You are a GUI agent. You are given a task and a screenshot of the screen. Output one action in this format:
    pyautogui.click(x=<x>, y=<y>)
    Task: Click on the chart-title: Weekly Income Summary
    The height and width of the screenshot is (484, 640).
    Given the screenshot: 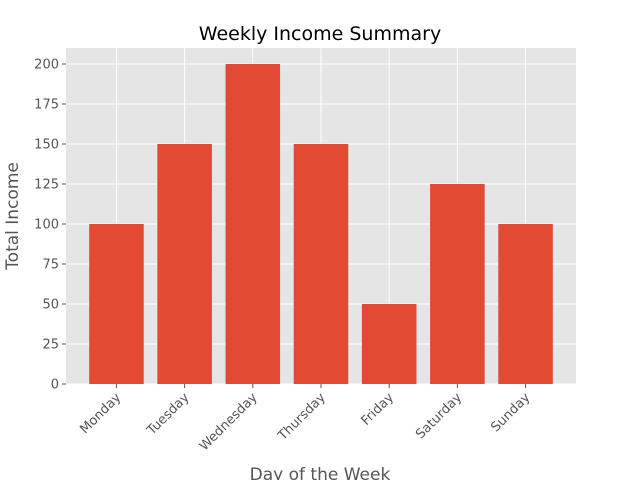 What is the action you would take?
    pyautogui.click(x=320, y=34)
    